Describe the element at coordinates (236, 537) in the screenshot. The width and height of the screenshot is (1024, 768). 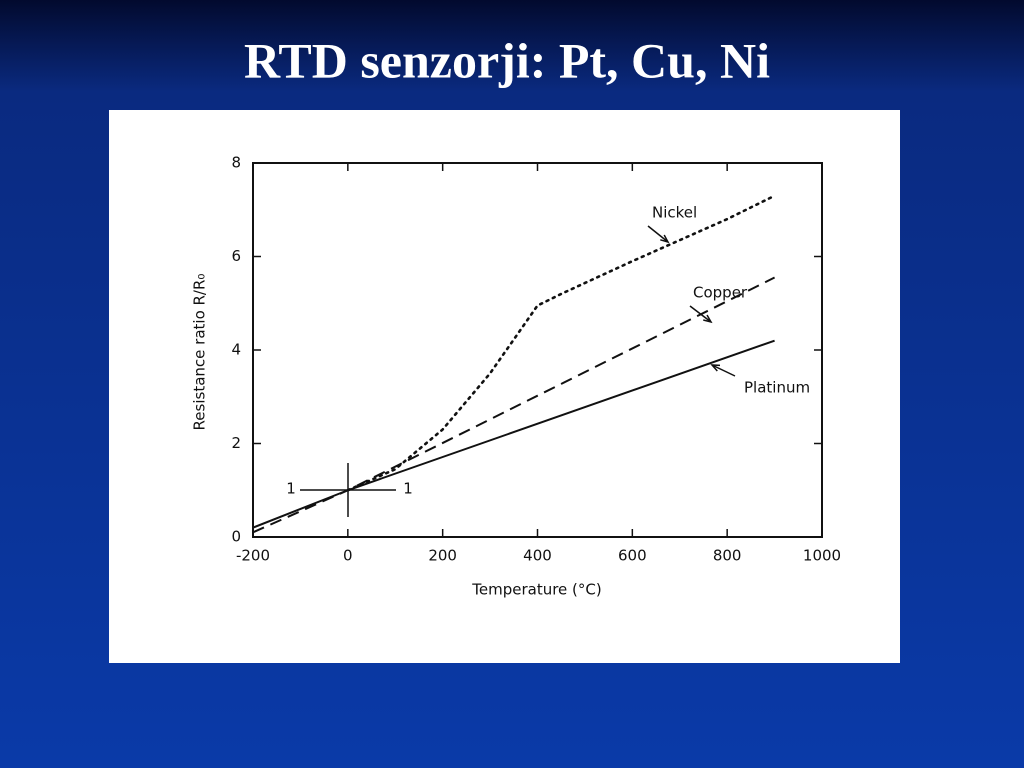
I see `y-tick-label: 0` at that location.